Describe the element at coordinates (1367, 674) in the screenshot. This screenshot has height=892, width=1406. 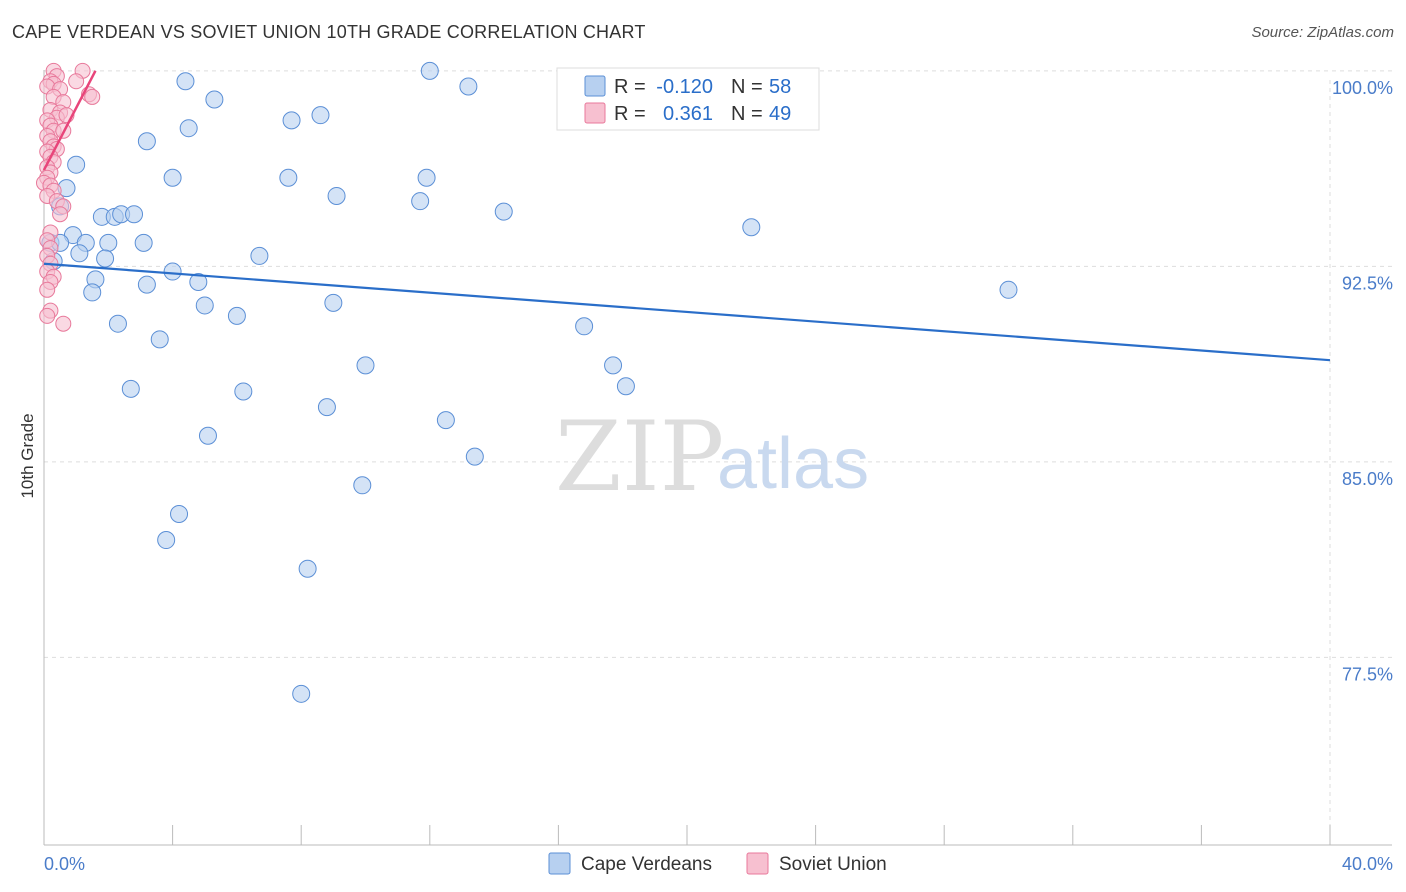
I see `y-tick-label-3: 77.5%` at that location.